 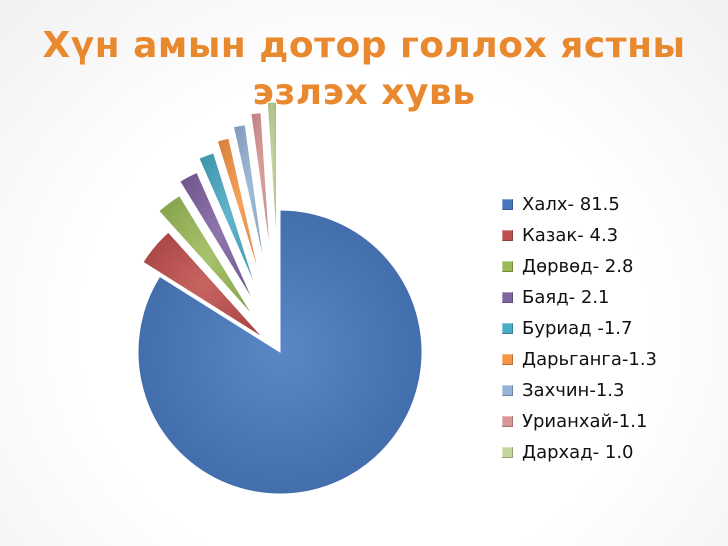 I want to click on legend-label: Буриад -1.7, so click(x=577, y=328).